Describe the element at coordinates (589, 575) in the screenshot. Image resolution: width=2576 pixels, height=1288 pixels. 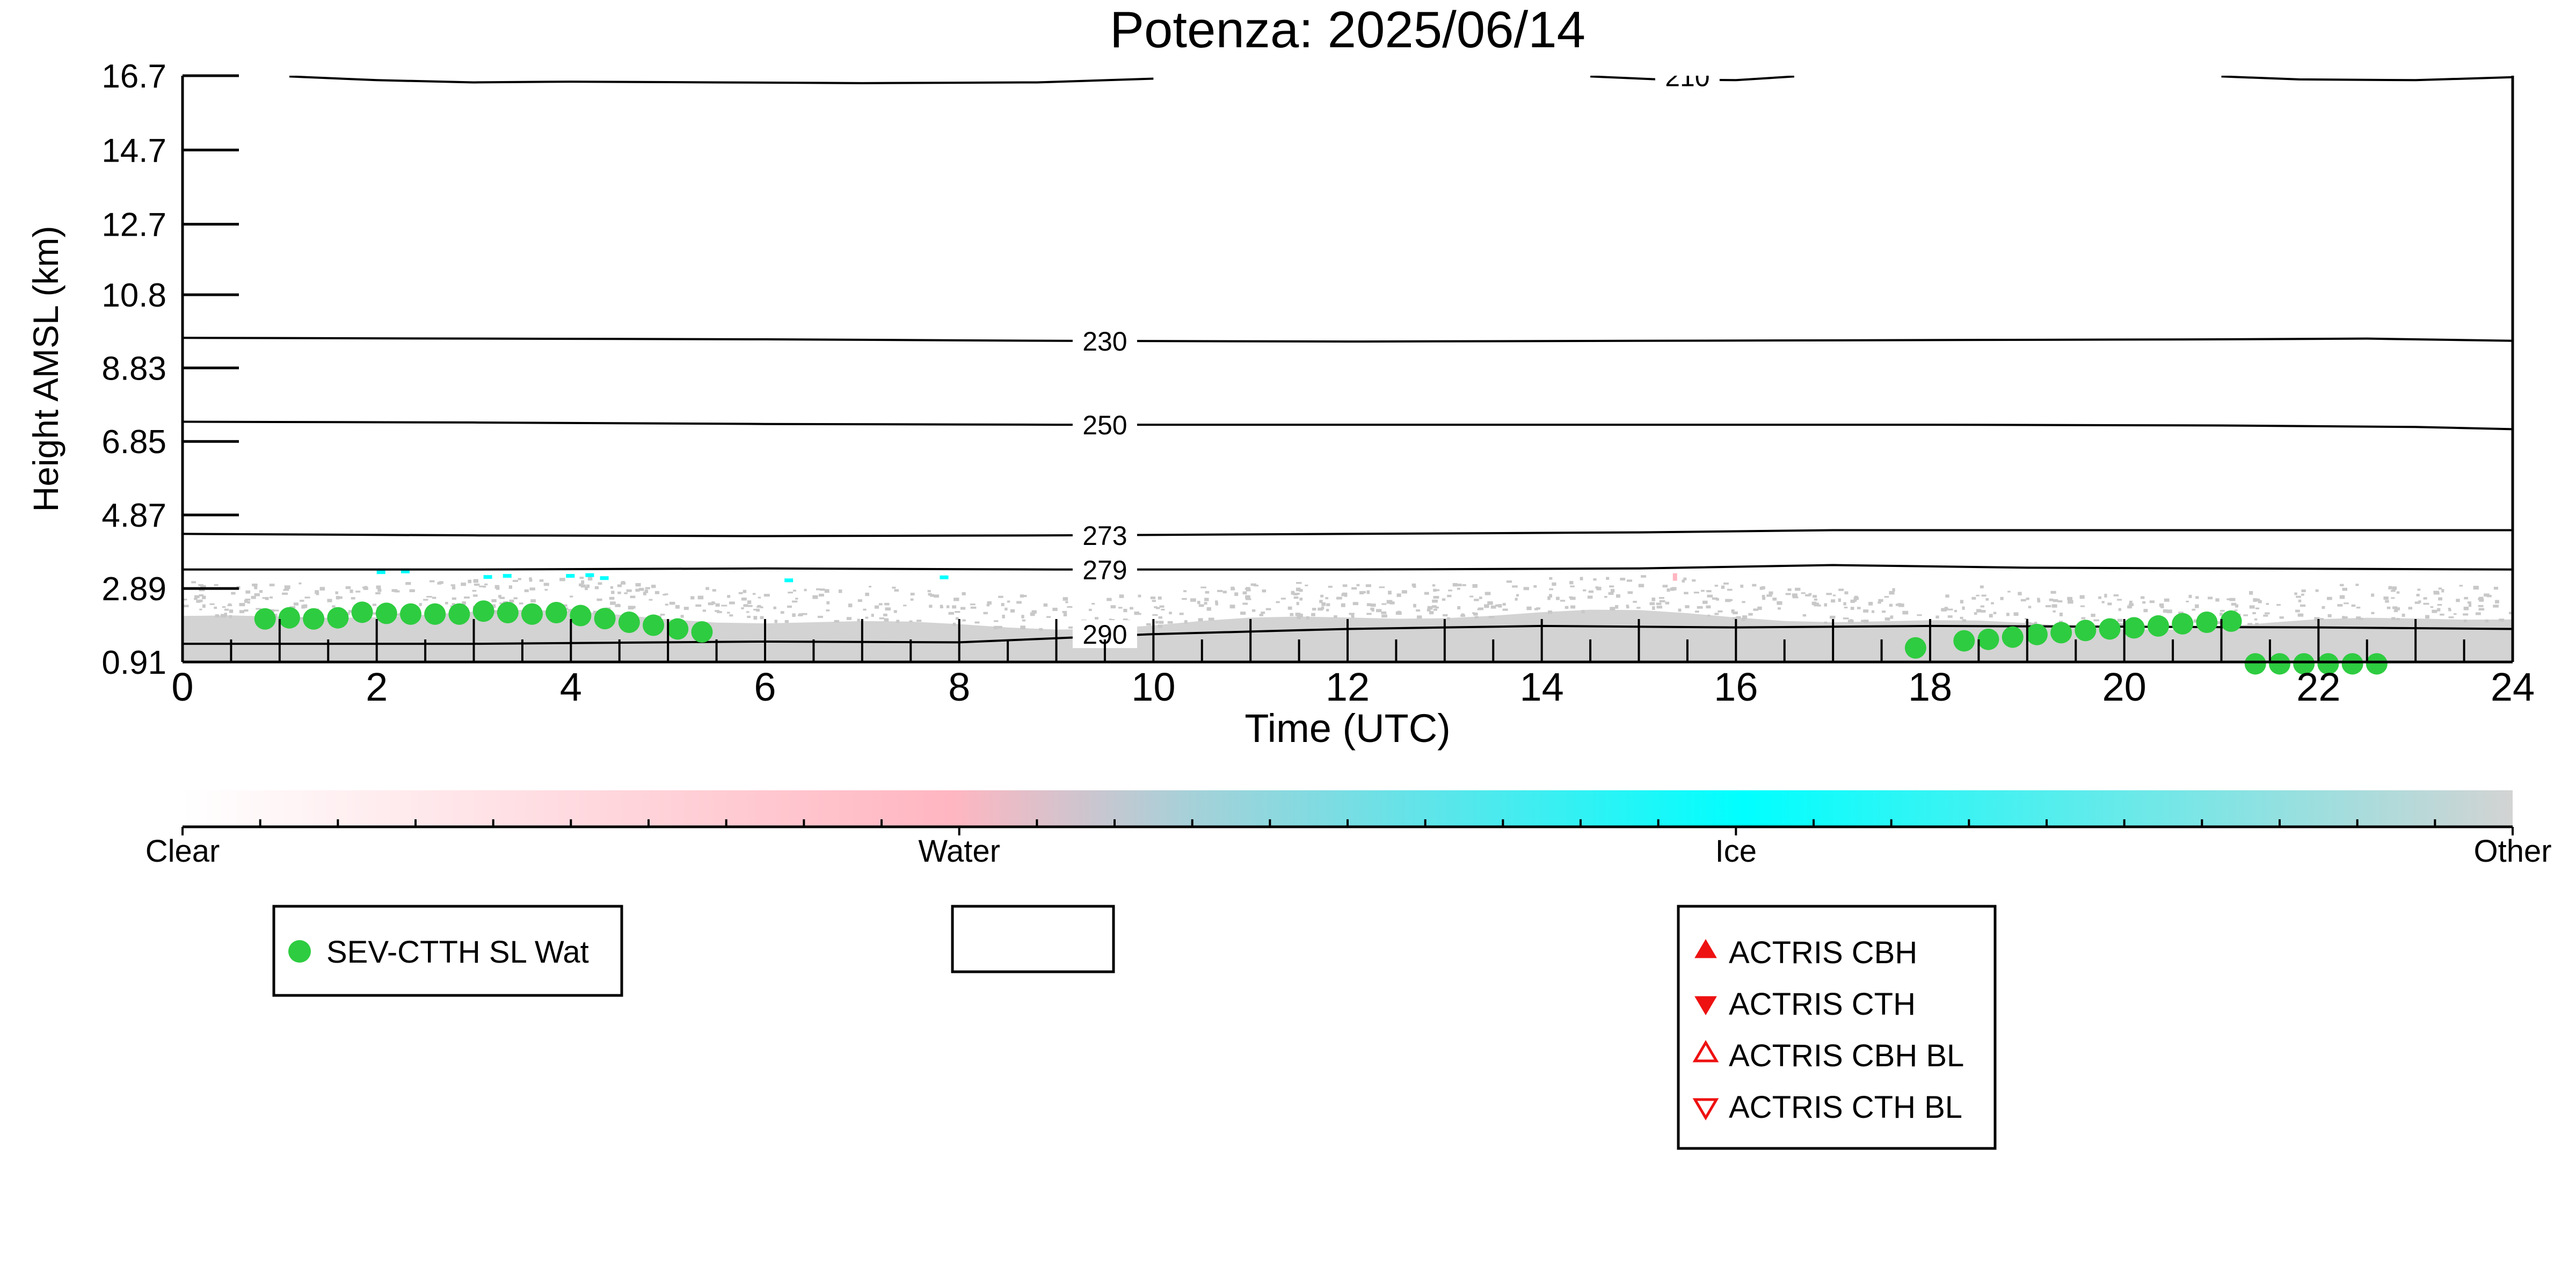
I see `ice-patch` at that location.